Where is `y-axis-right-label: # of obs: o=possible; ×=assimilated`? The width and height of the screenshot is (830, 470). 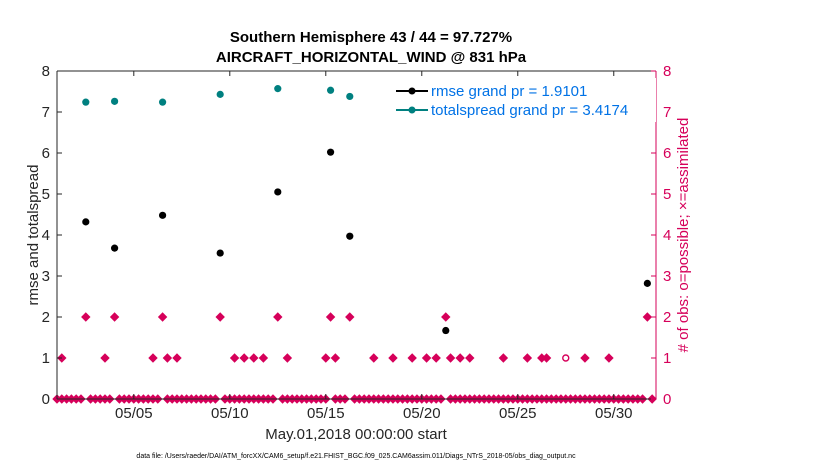 y-axis-right-label: # of obs: o=possible; ×=assimilated is located at coordinates (683, 235).